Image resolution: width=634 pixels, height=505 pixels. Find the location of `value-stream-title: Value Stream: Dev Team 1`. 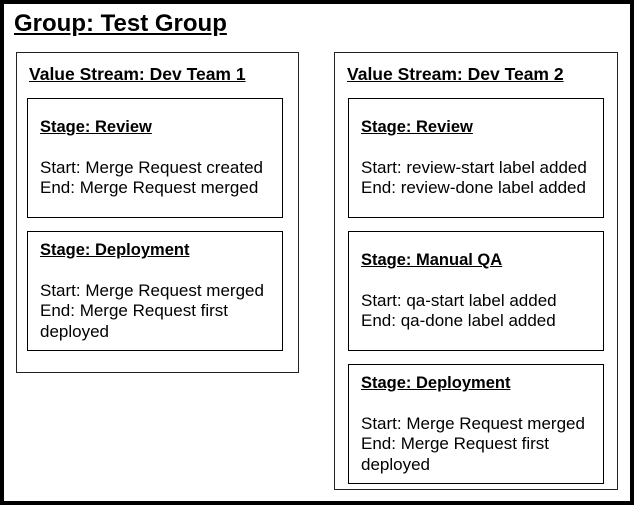

value-stream-title: Value Stream: Dev Team 1 is located at coordinates (137, 74).